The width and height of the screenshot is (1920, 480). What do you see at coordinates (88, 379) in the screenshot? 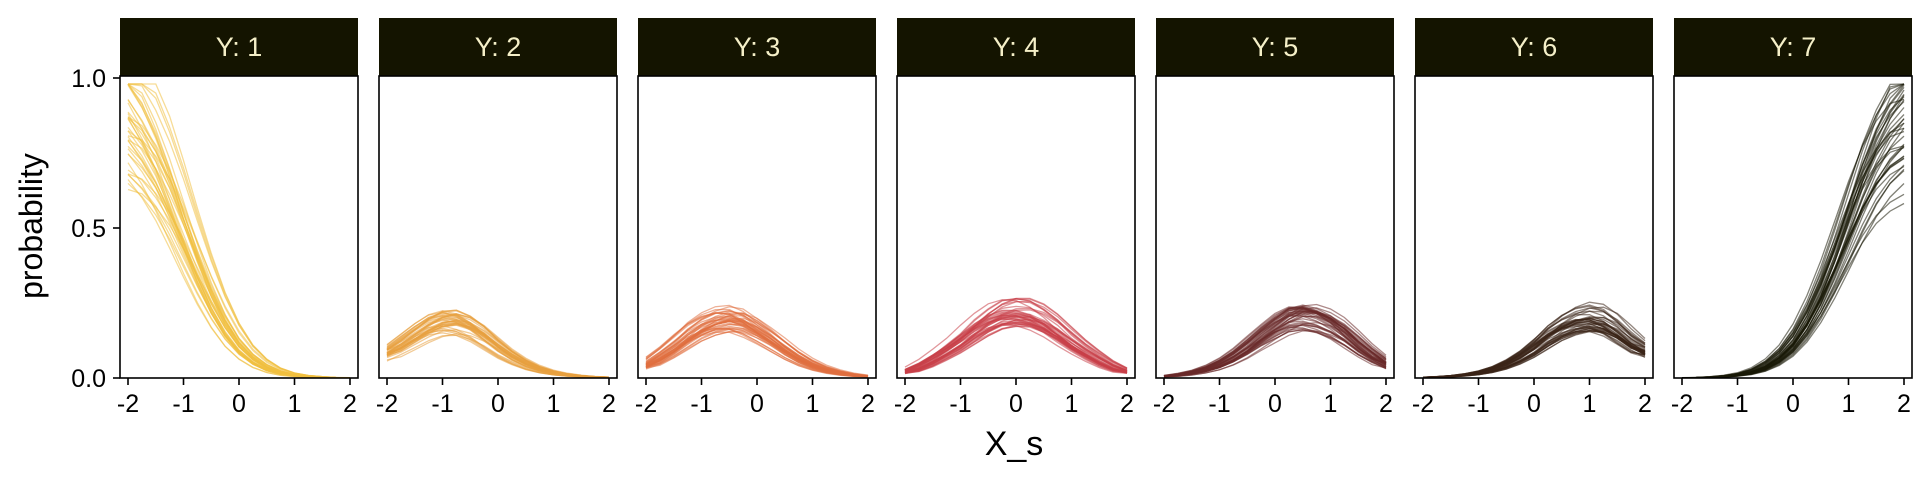
I see `y-tick-label: 0.0` at bounding box center [88, 379].